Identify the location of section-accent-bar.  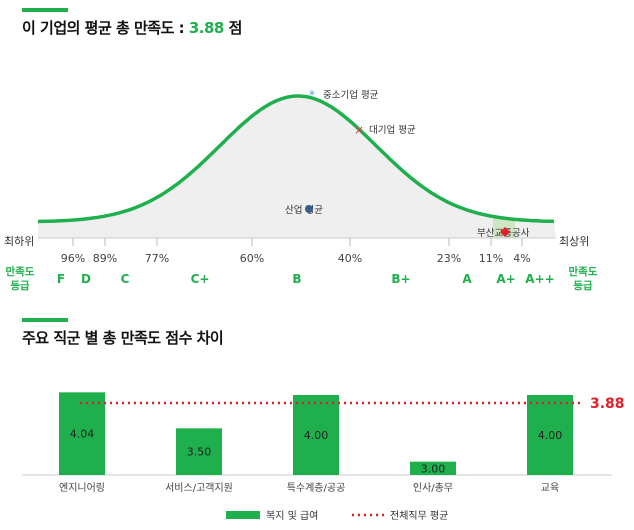
(45, 10).